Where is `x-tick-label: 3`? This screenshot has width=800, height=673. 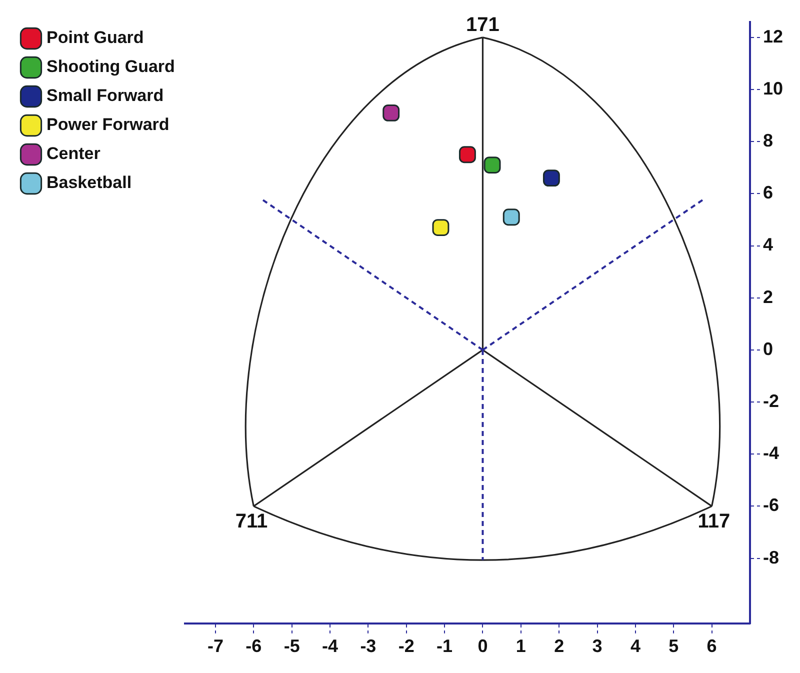
x-tick-label: 3 is located at coordinates (597, 646).